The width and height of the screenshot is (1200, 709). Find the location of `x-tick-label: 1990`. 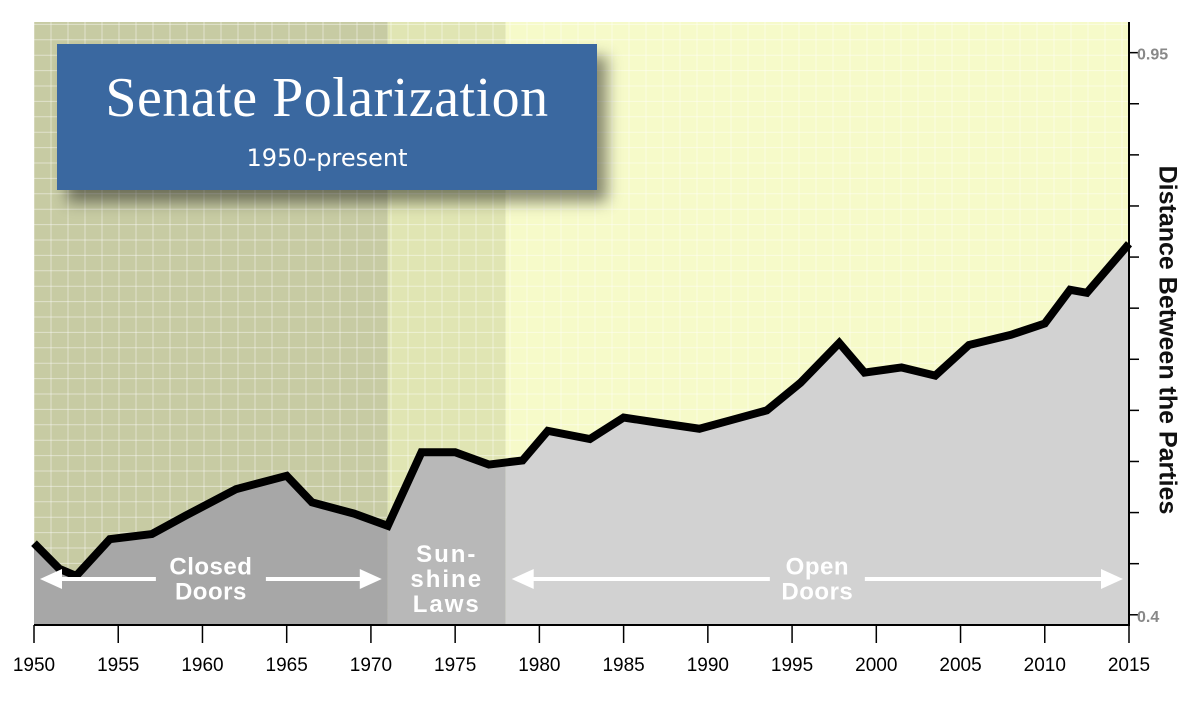

x-tick-label: 1990 is located at coordinates (708, 665).